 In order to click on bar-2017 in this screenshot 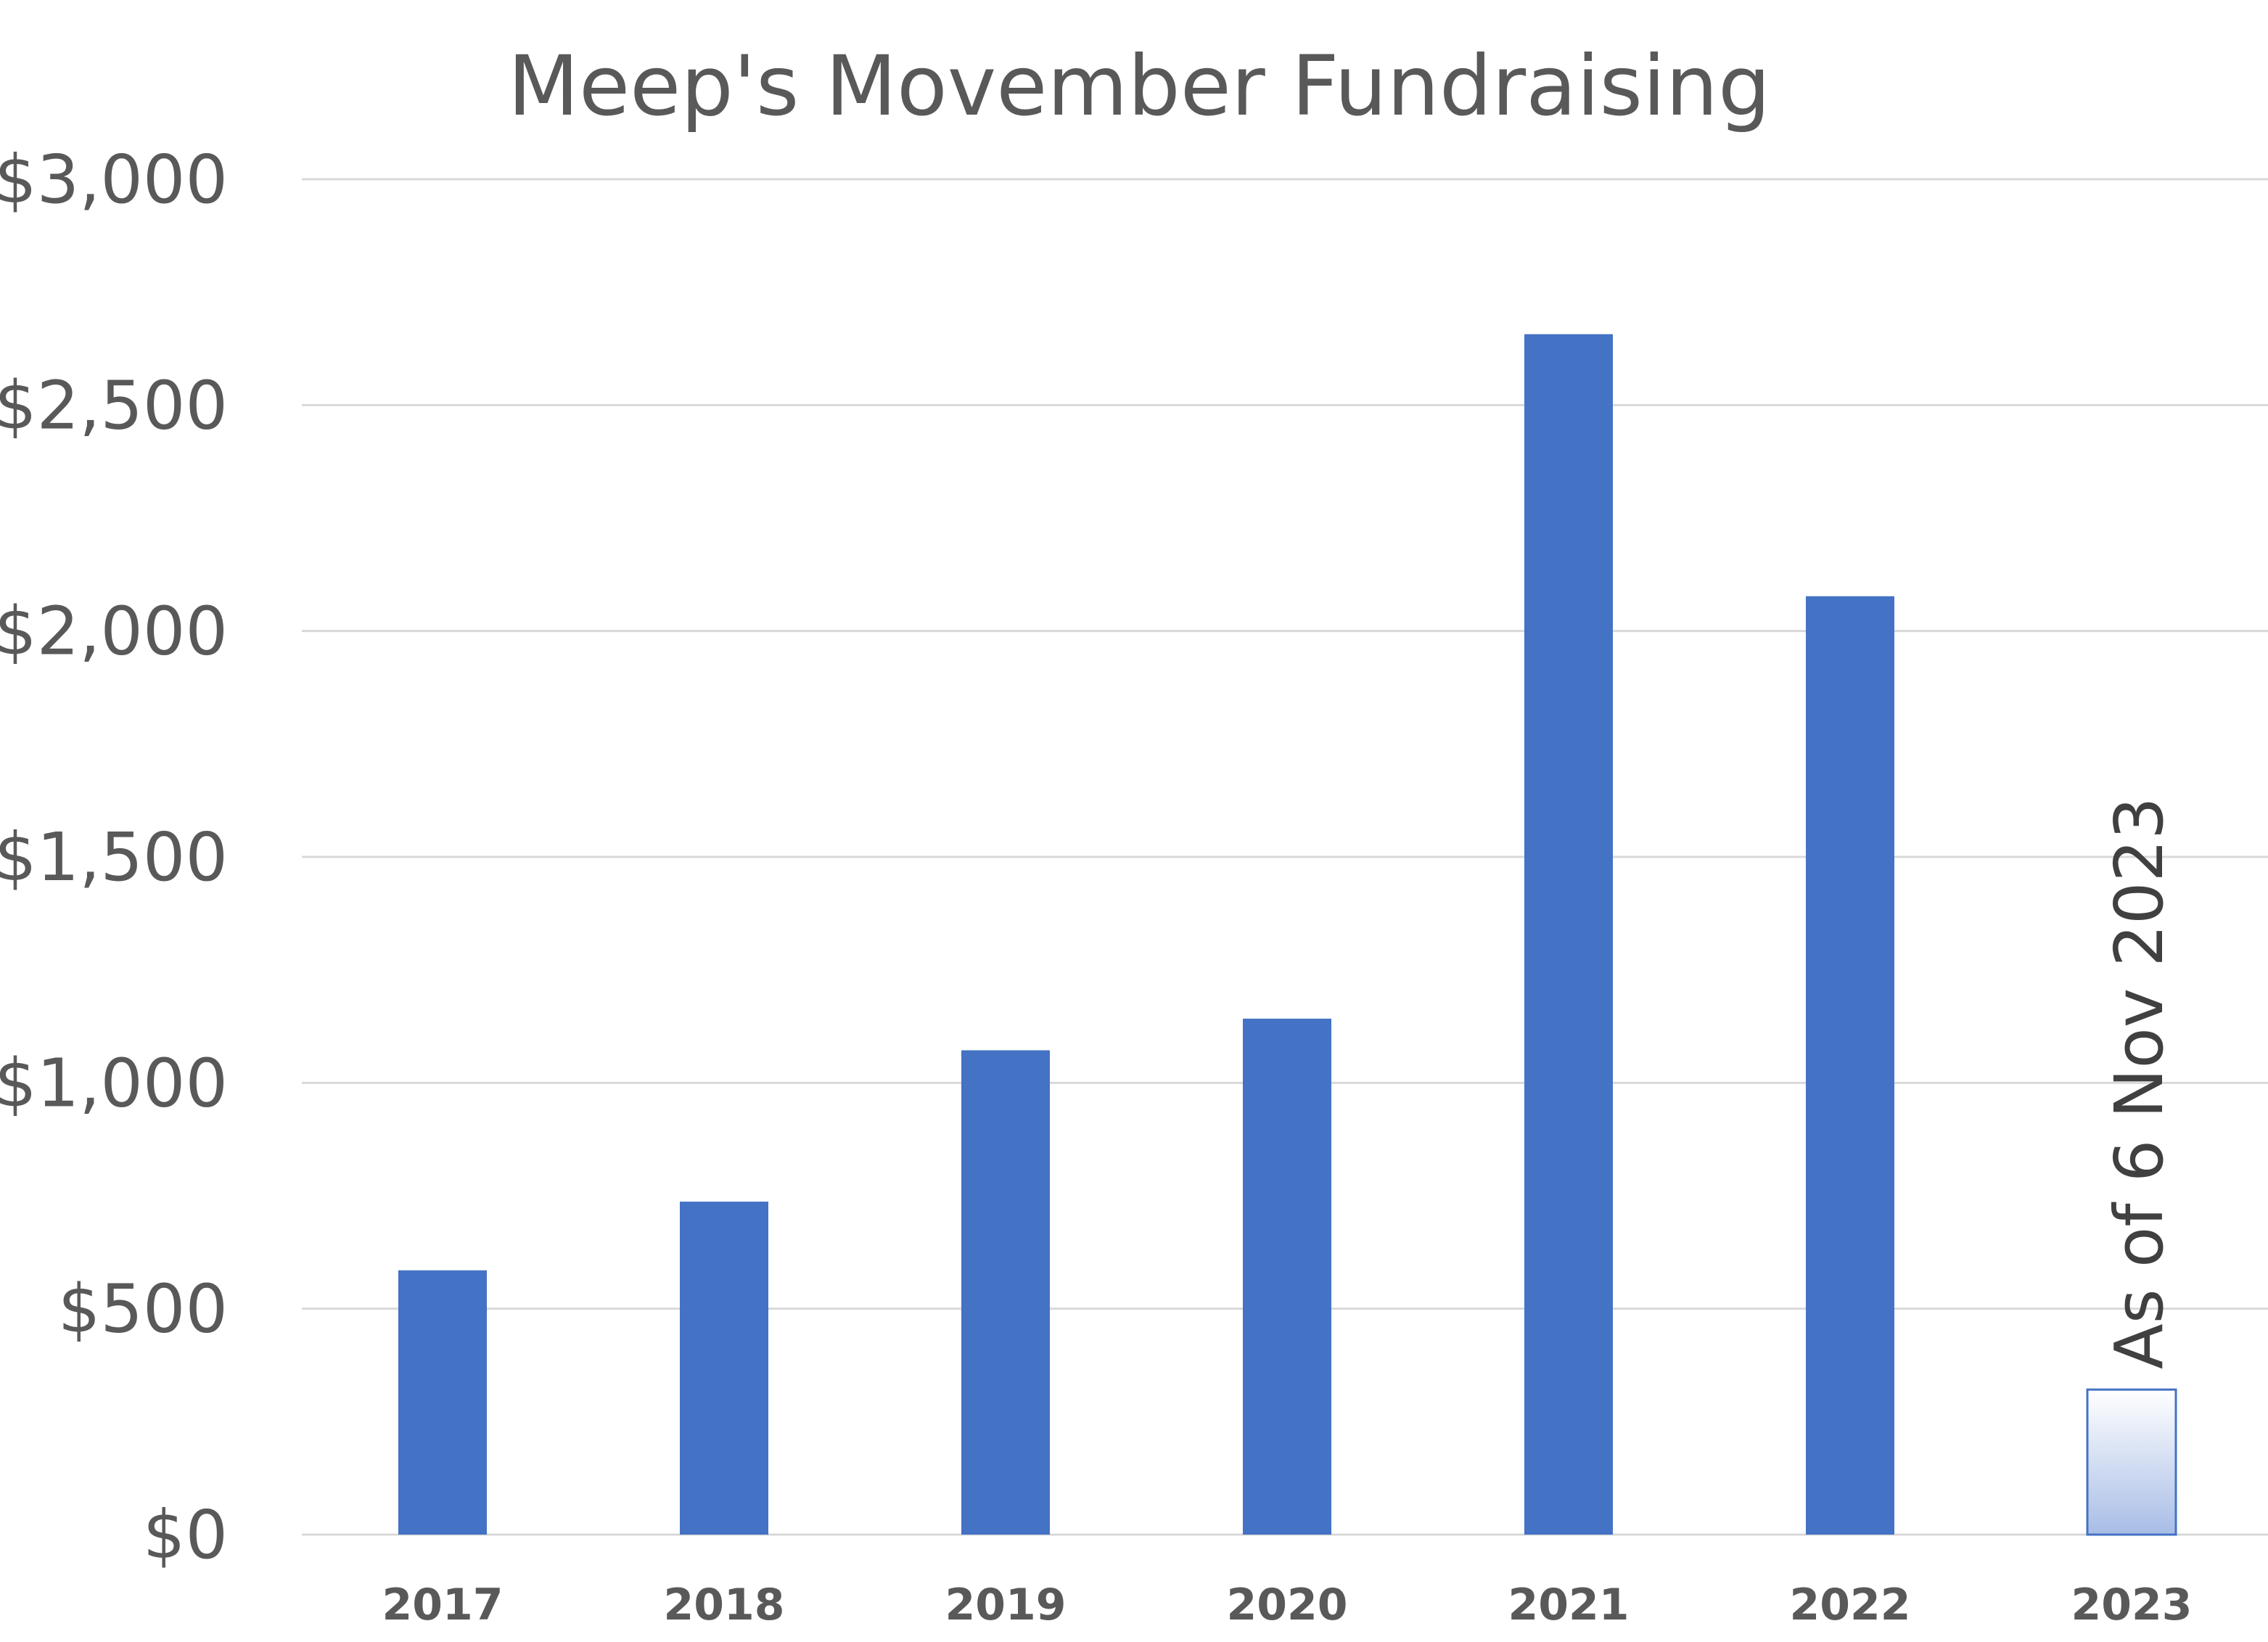, I will do `click(443, 1403)`.